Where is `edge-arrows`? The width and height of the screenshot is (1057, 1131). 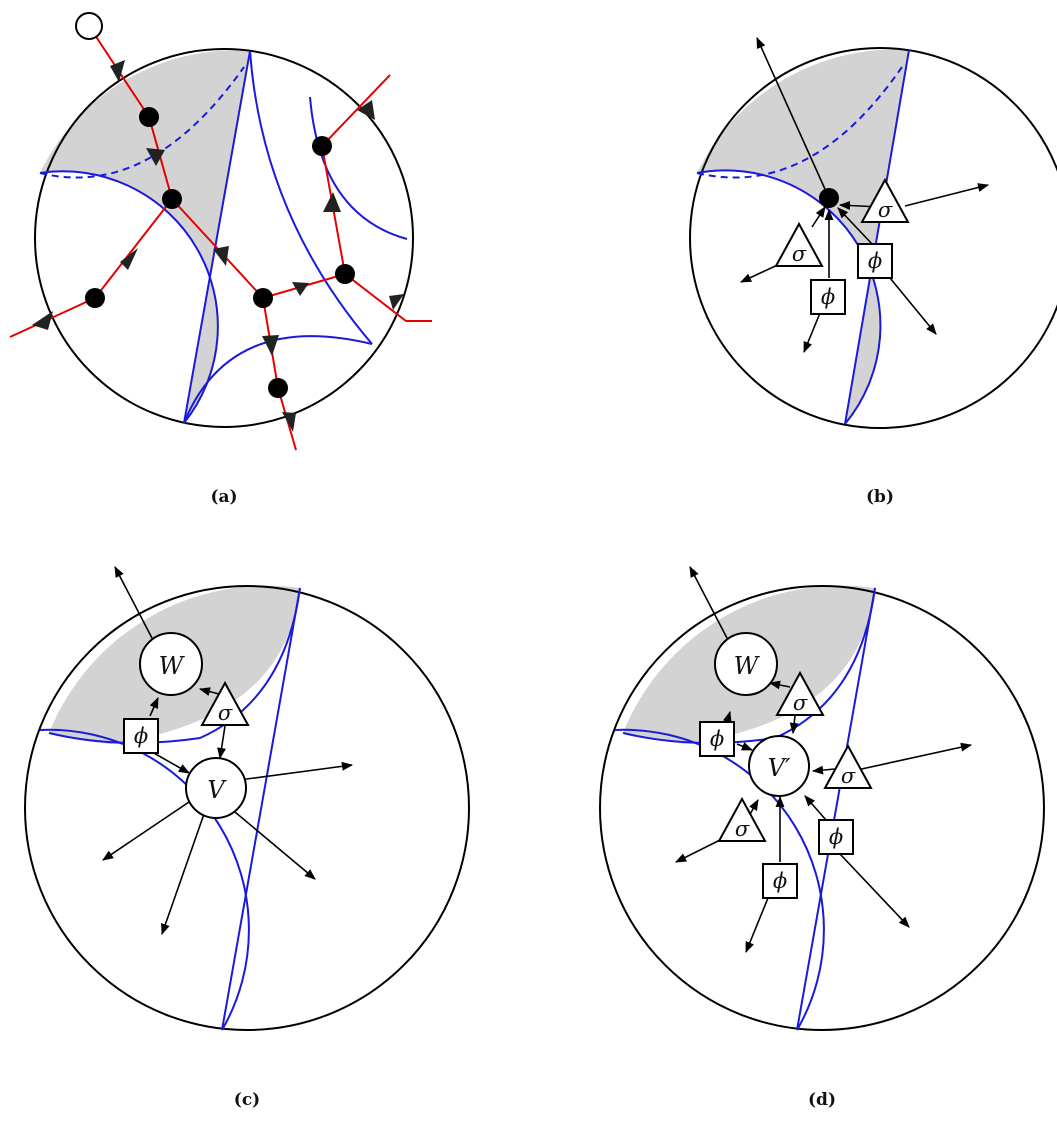
edge-arrows is located at coordinates (218, 246).